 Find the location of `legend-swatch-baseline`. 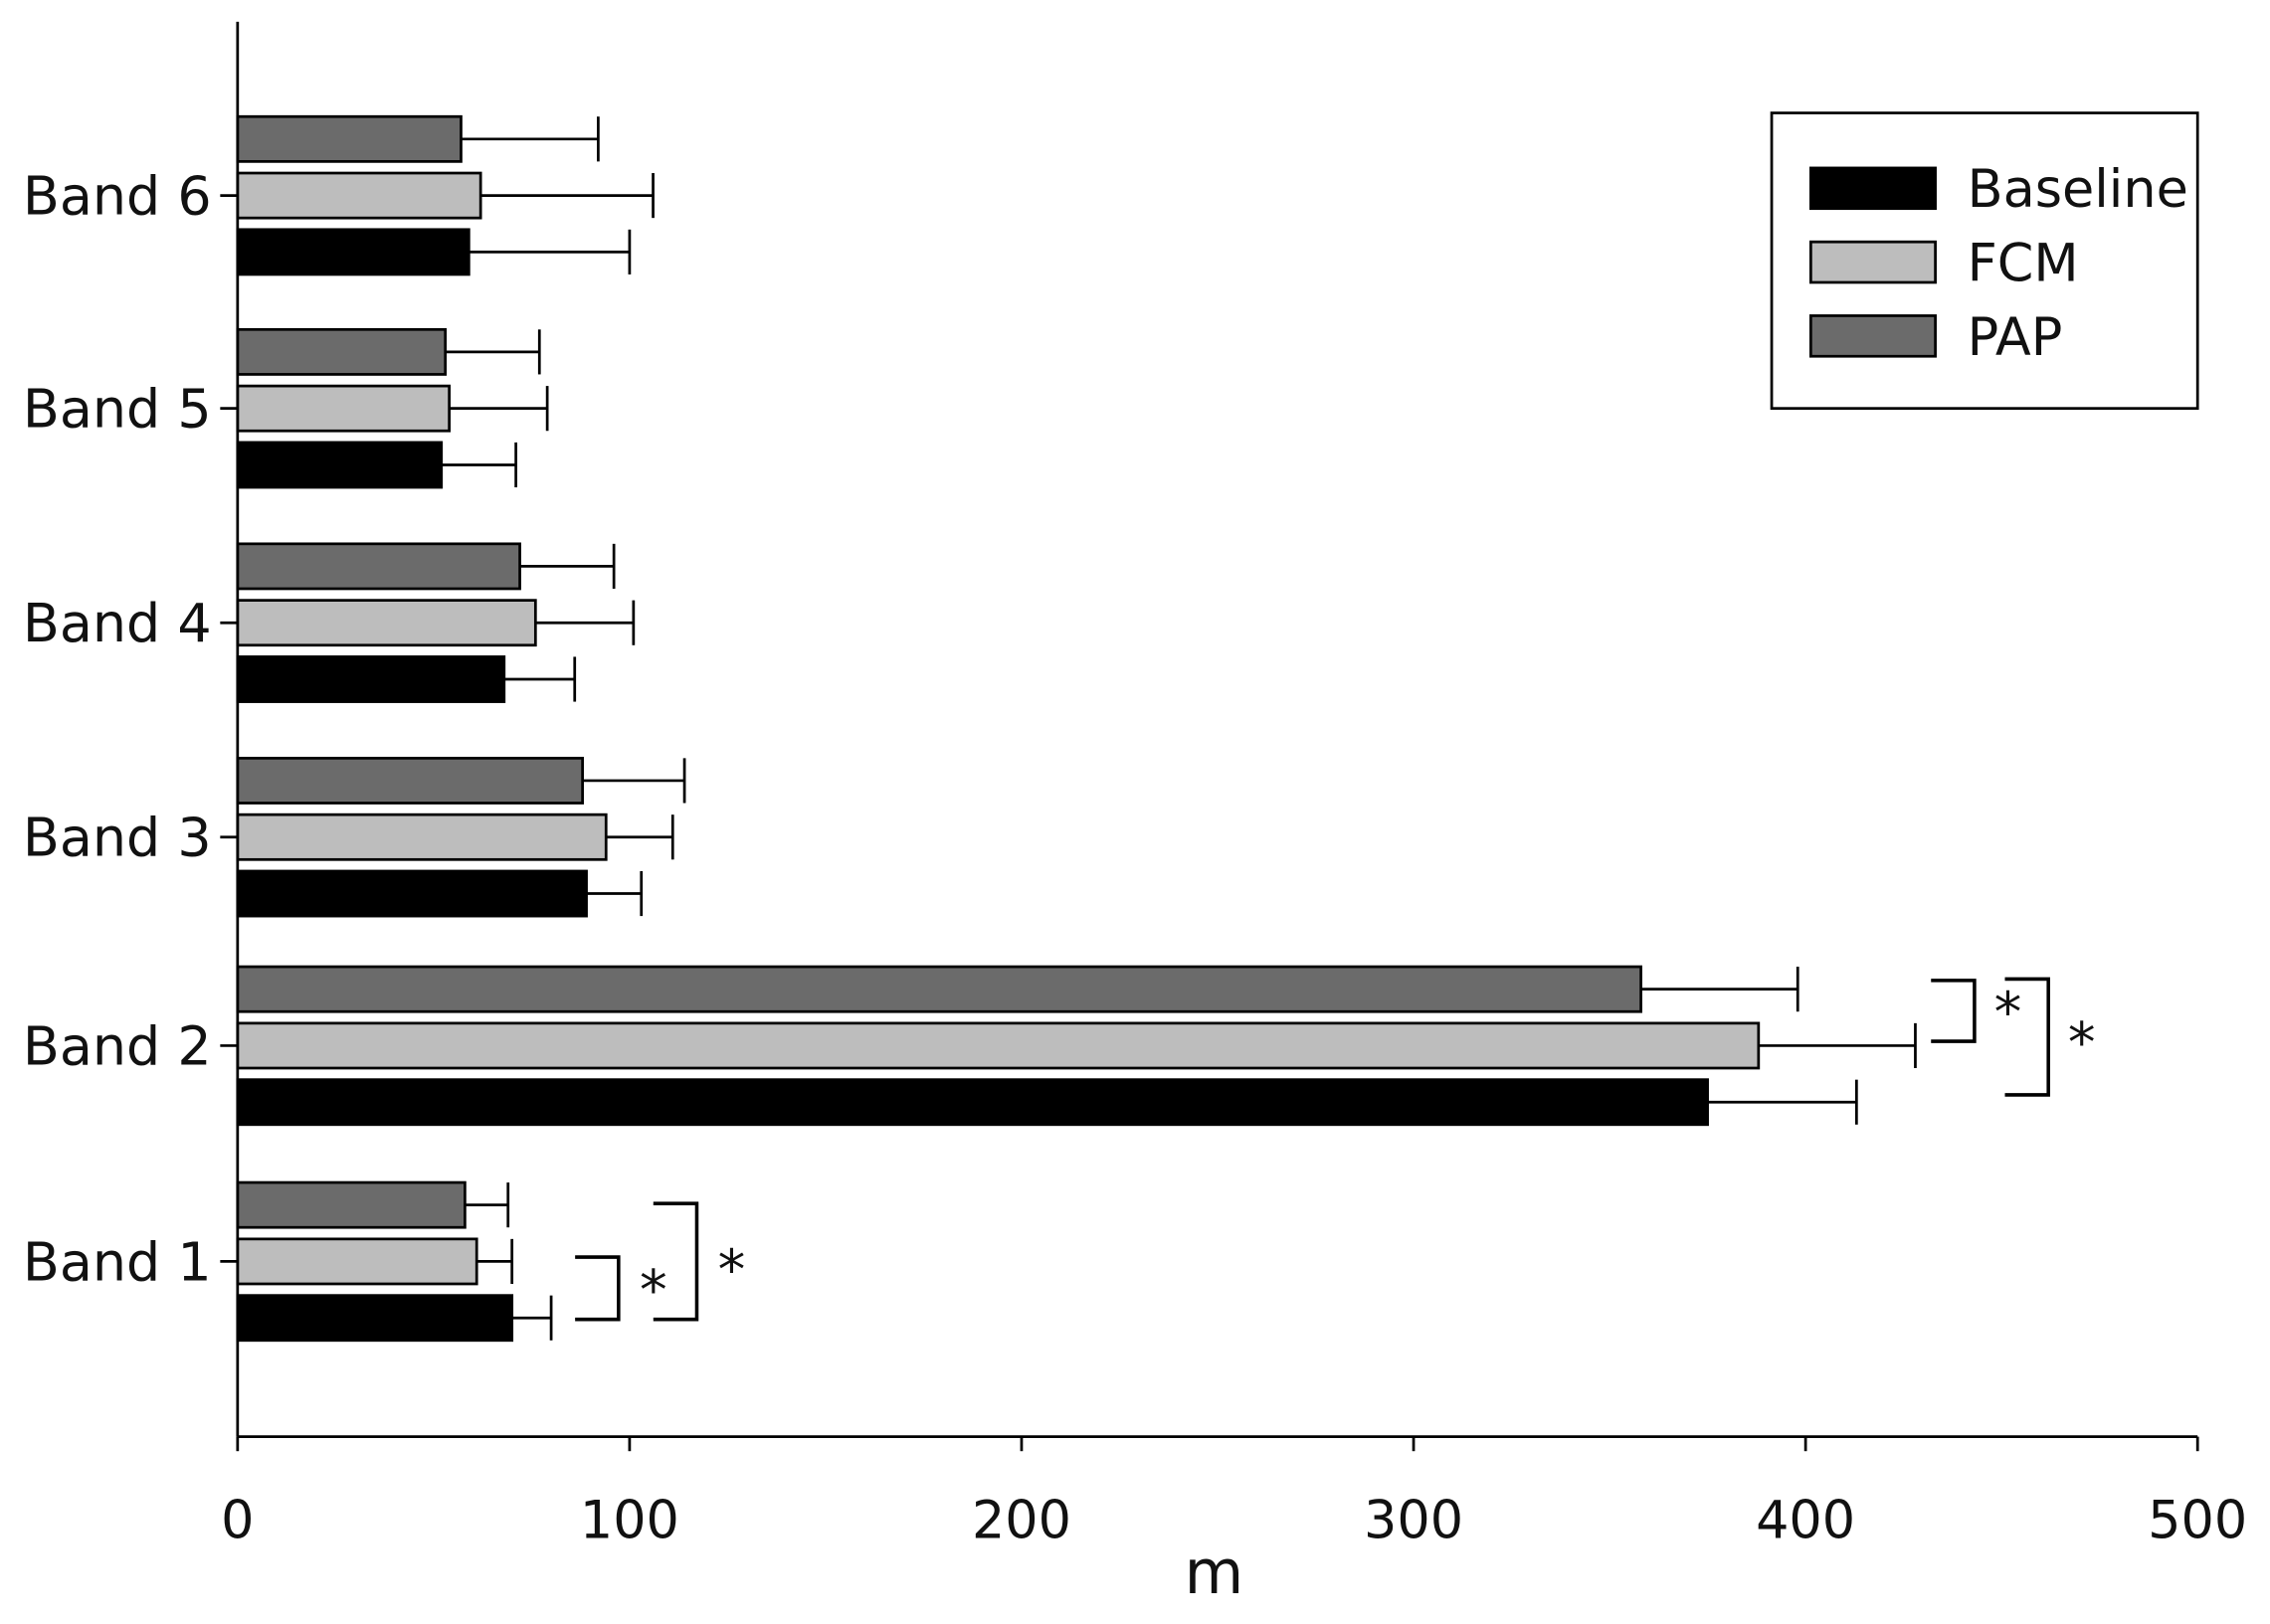

legend-swatch-baseline is located at coordinates (1872, 188).